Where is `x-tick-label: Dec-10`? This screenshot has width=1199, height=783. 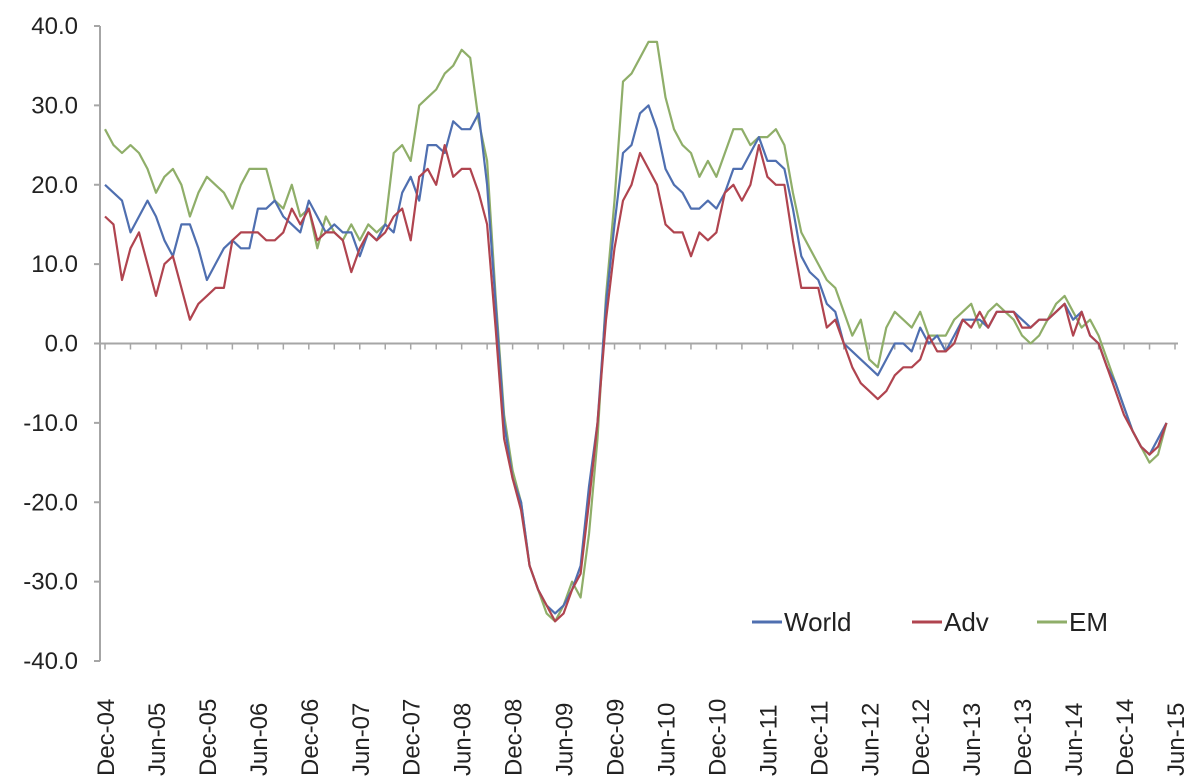 x-tick-label: Dec-10 is located at coordinates (717, 737).